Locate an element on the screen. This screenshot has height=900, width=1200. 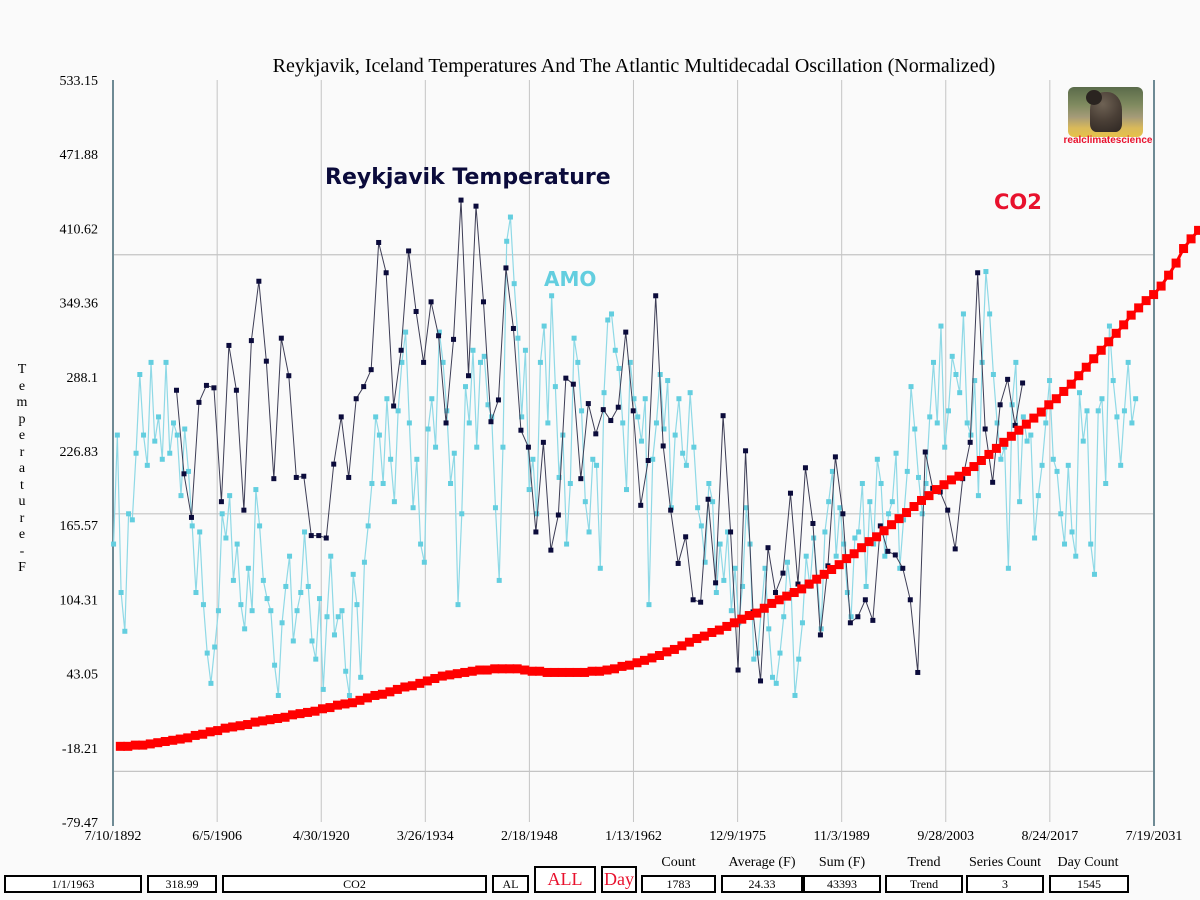
sum-field: 43393 is located at coordinates (842, 884).